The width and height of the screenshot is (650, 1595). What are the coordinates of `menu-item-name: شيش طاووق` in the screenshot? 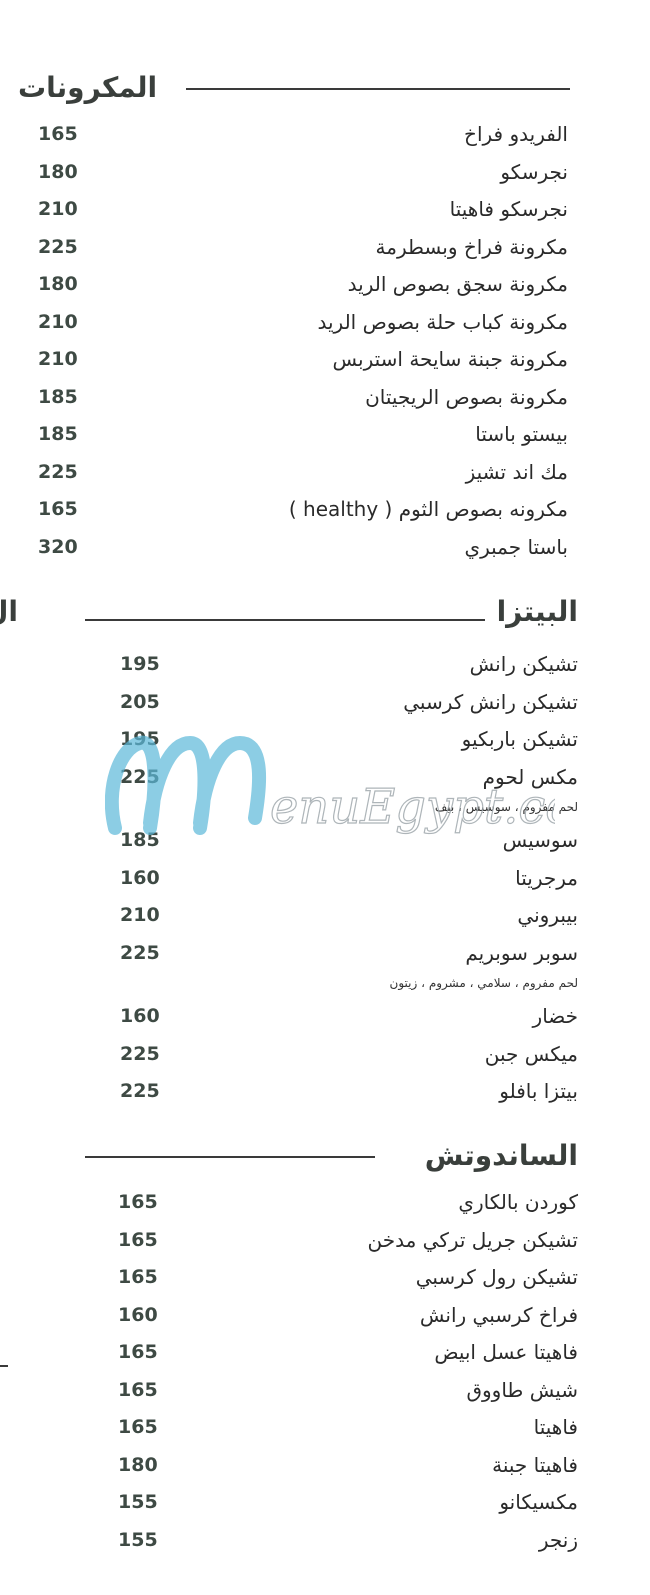 It's located at (522, 1389).